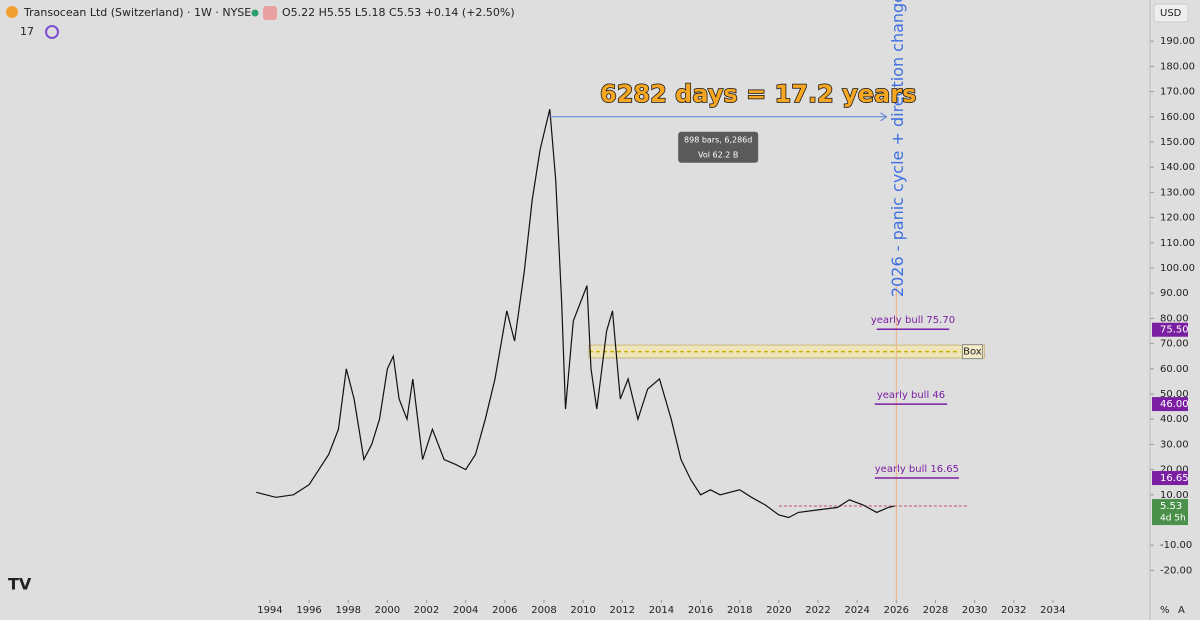  Describe the element at coordinates (1174, 444) in the screenshot. I see `y-tick-label: 30.00` at that location.